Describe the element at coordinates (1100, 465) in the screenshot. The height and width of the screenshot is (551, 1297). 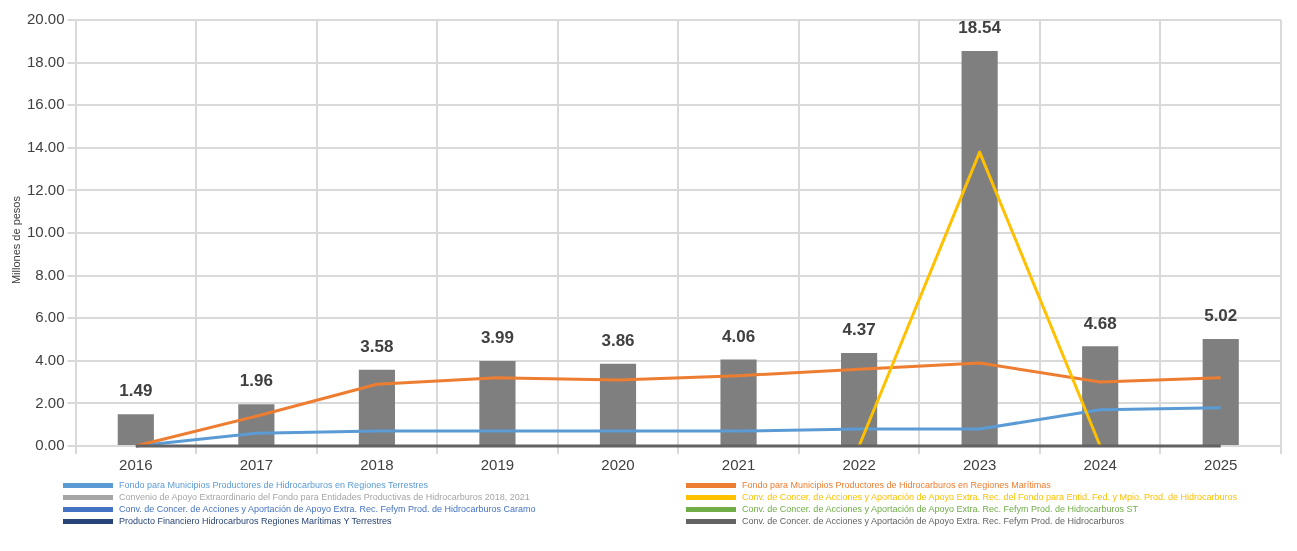
I see `x-tick-label: 2024` at that location.